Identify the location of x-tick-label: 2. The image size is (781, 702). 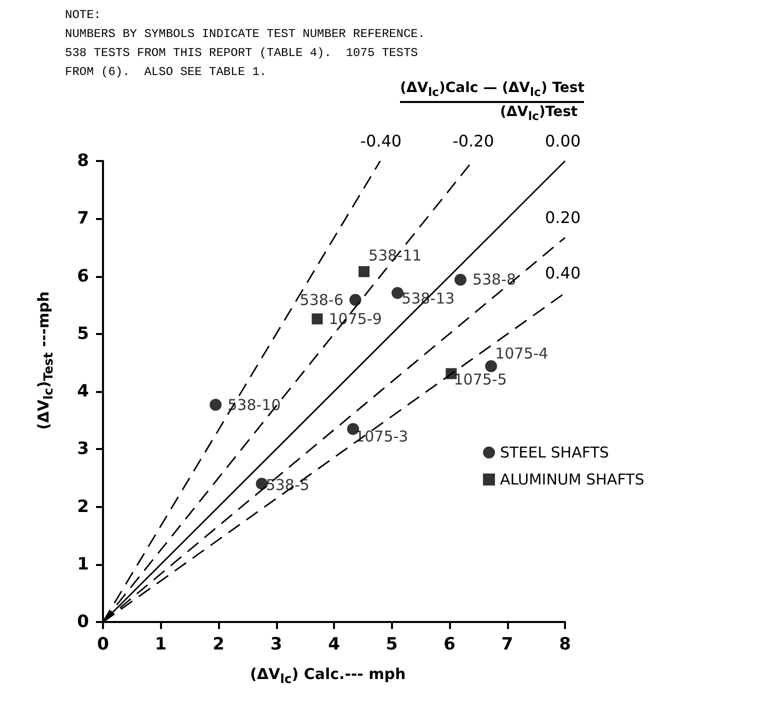
(218, 644).